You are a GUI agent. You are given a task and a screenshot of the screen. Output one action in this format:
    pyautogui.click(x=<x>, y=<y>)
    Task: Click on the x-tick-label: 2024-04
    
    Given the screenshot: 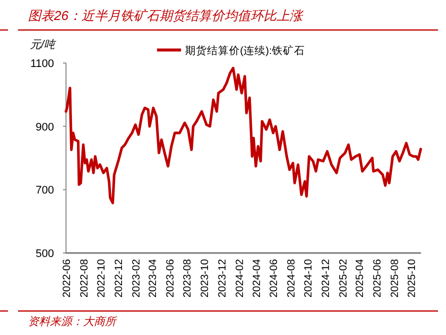 What is the action you would take?
    pyautogui.click(x=256, y=278)
    